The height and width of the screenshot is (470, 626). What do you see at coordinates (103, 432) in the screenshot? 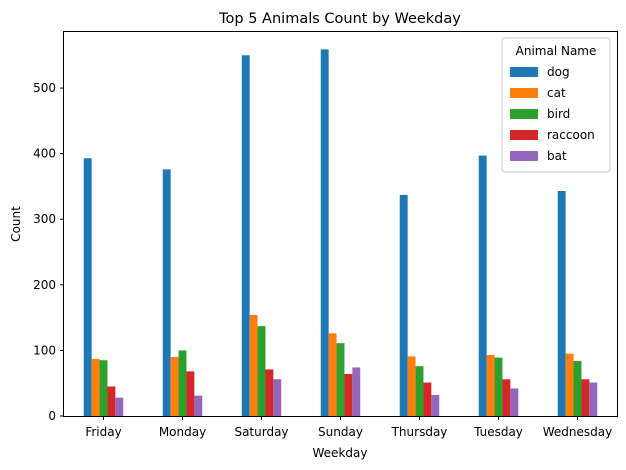
I see `x-tick-label: Friday` at bounding box center [103, 432].